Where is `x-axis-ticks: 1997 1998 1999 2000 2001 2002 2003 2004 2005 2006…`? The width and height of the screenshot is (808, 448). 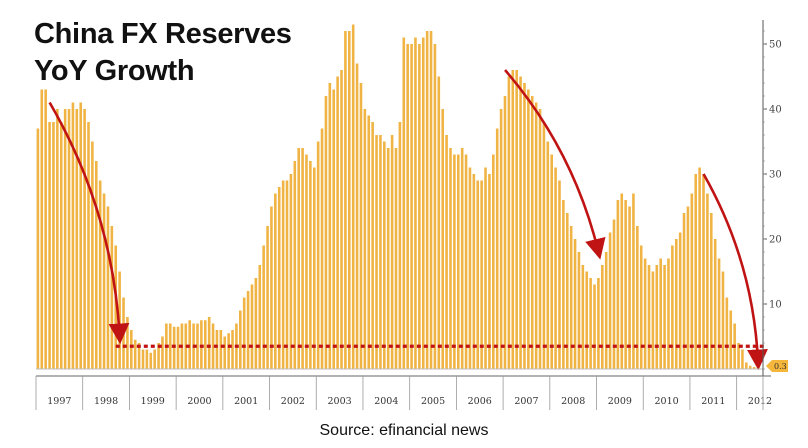 x-axis-ticks: 1997 1998 1999 2000 2001 2002 2003 2004 2005 2006… is located at coordinates (403, 393).